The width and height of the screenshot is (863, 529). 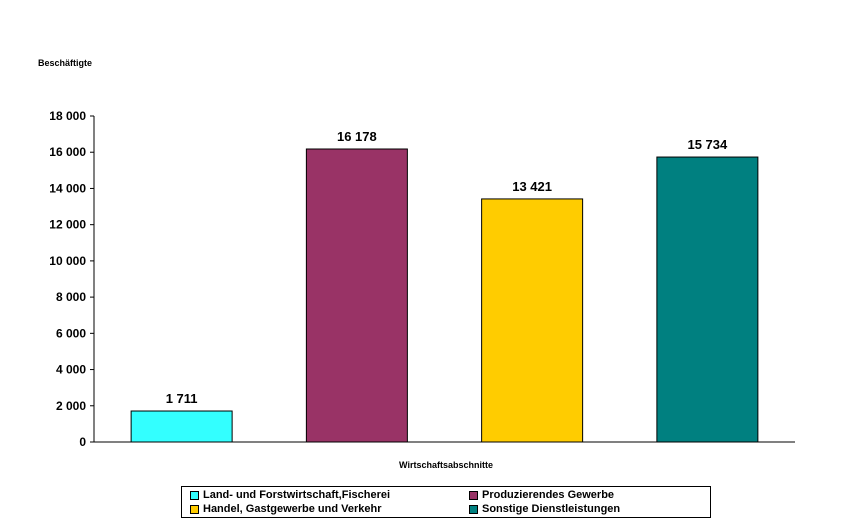 What do you see at coordinates (65, 63) in the screenshot?
I see `y-axis-label: Beschäftigte` at bounding box center [65, 63].